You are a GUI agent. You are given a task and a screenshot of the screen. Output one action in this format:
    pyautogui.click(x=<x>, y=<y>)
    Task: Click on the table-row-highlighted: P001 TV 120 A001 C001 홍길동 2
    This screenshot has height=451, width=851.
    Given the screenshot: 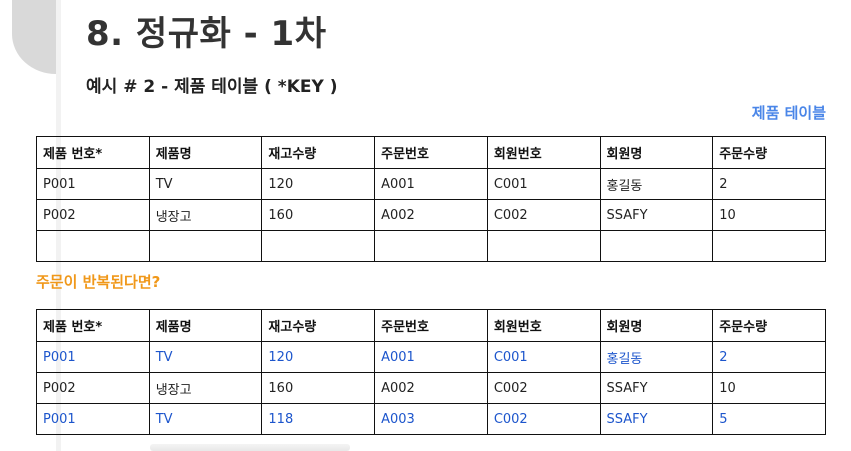 What is the action you would take?
    pyautogui.click(x=431, y=357)
    